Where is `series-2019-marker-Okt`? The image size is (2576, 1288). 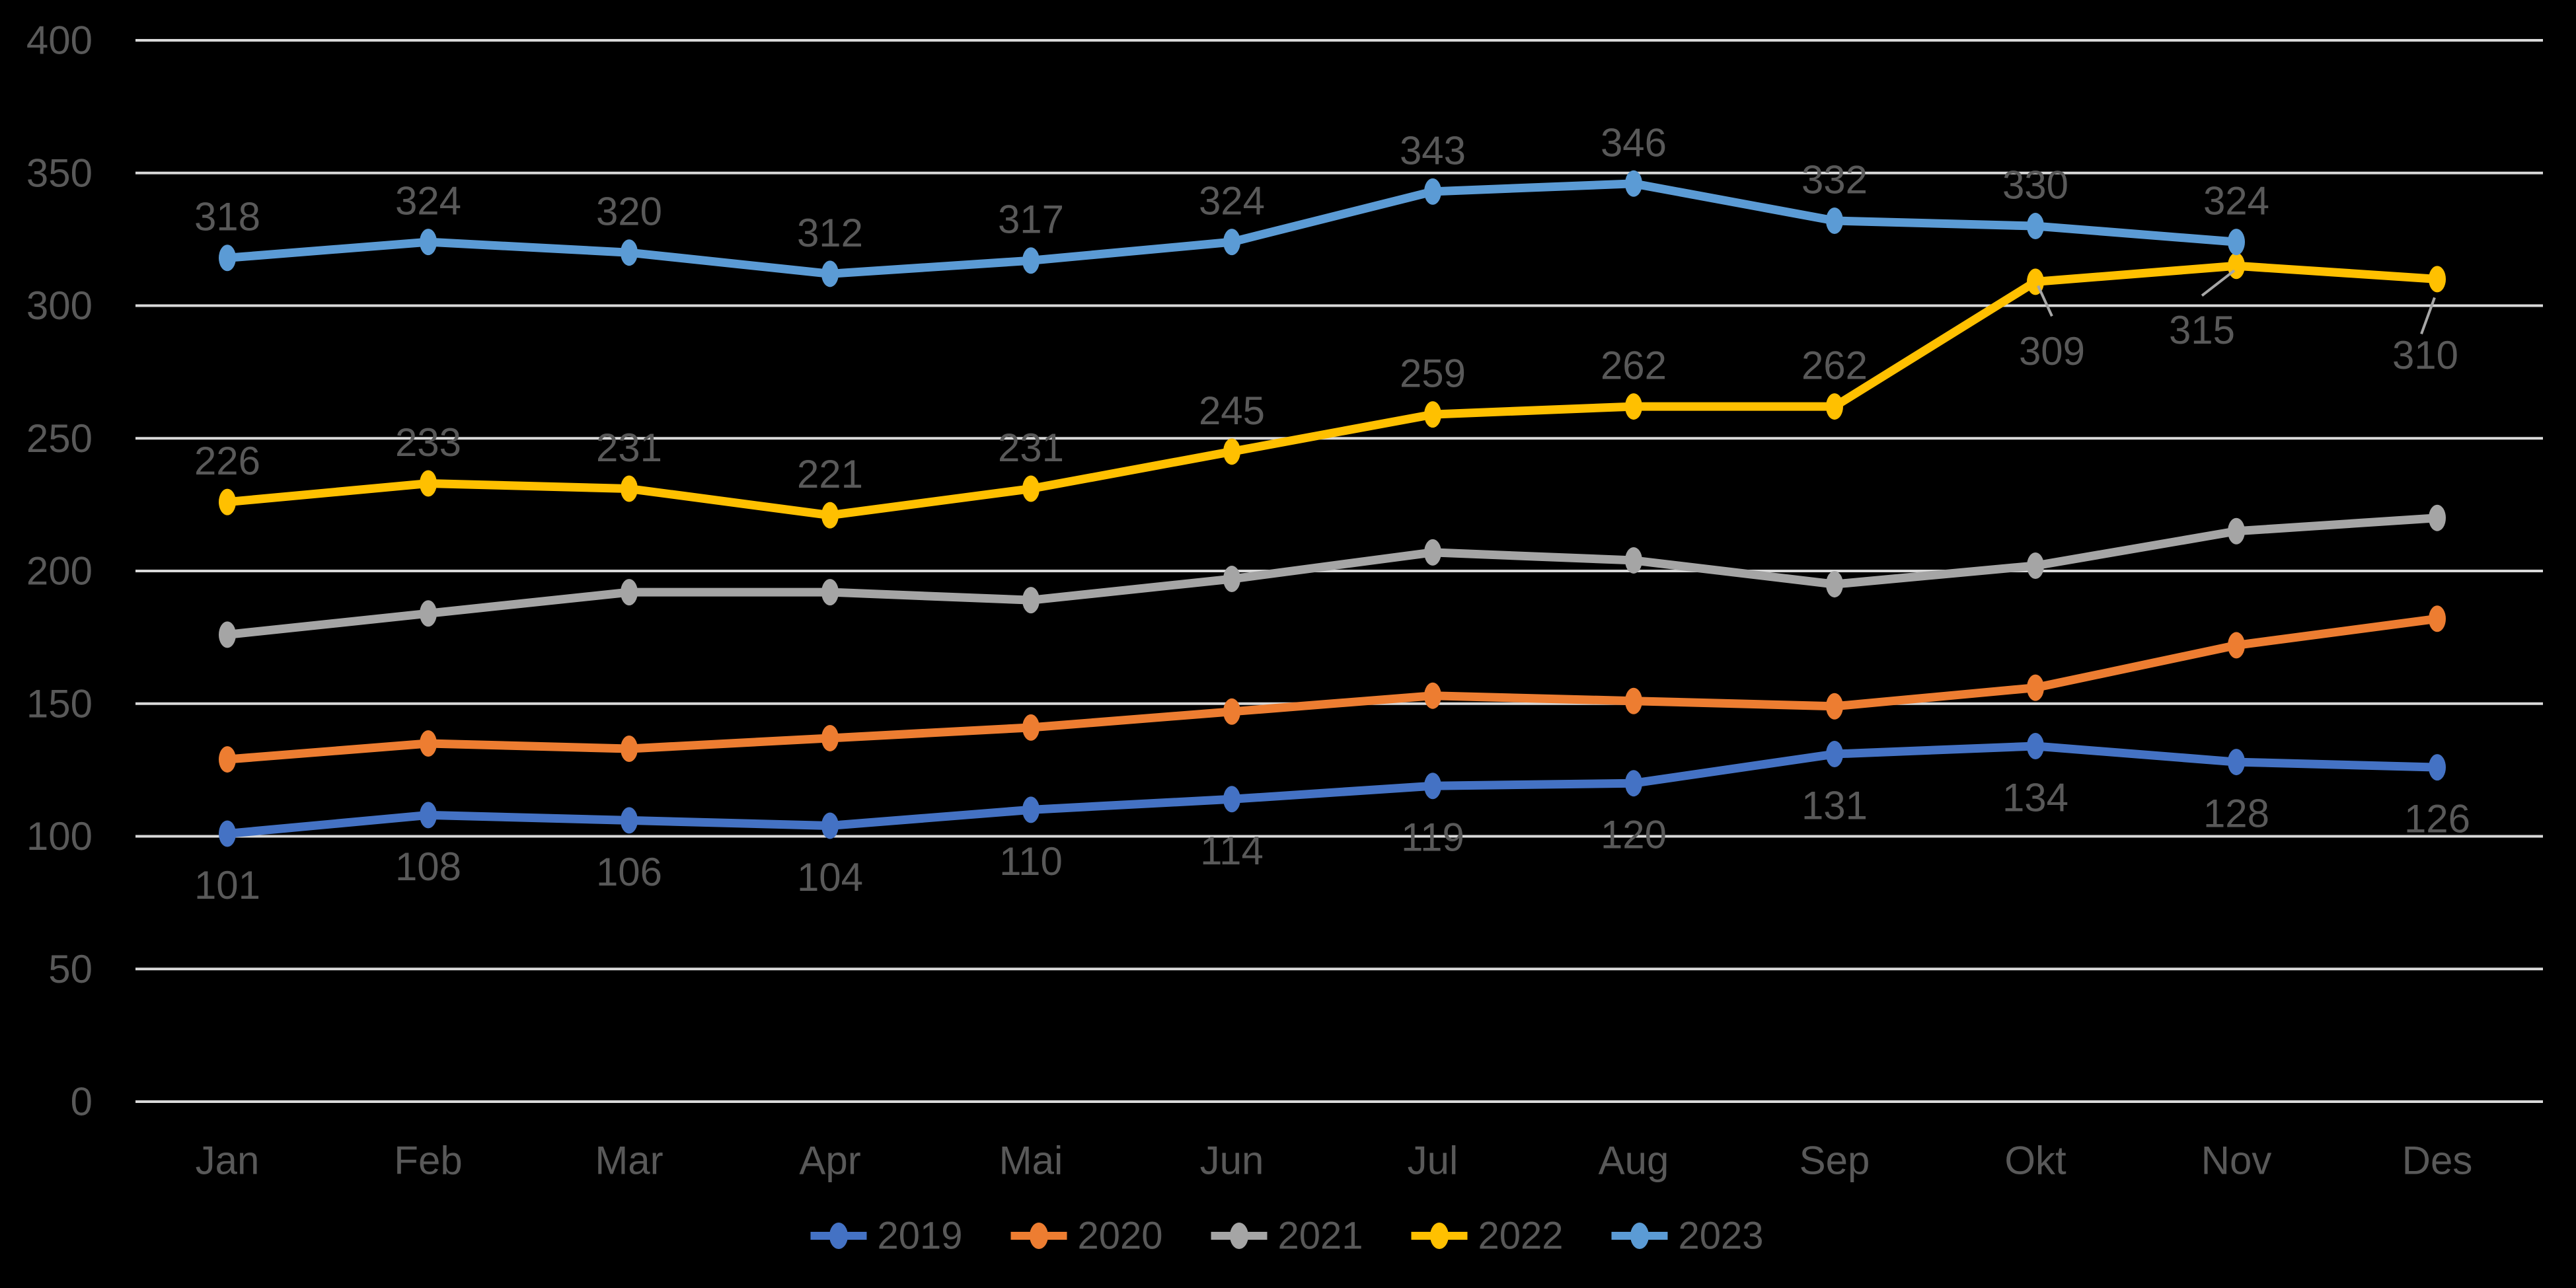 series-2019-marker-Okt is located at coordinates (2036, 745).